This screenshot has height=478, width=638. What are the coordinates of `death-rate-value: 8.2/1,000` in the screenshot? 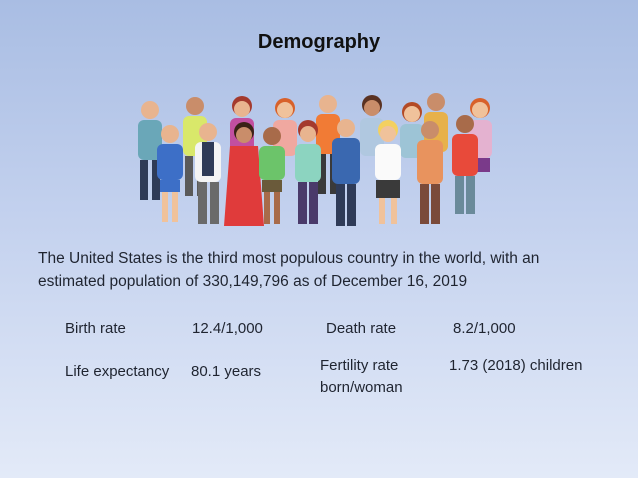 It's located at (484, 328).